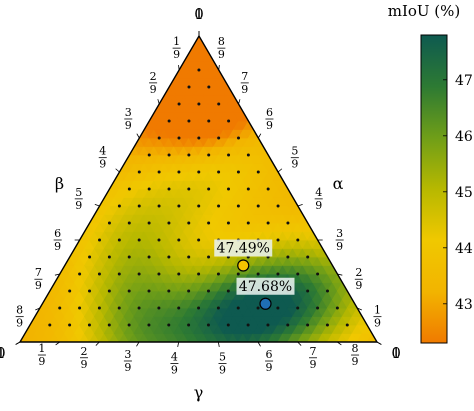 Image resolution: width=474 pixels, height=411 pixels. What do you see at coordinates (127, 354) in the screenshot?
I see `gamma-tick-numerator: 3` at bounding box center [127, 354].